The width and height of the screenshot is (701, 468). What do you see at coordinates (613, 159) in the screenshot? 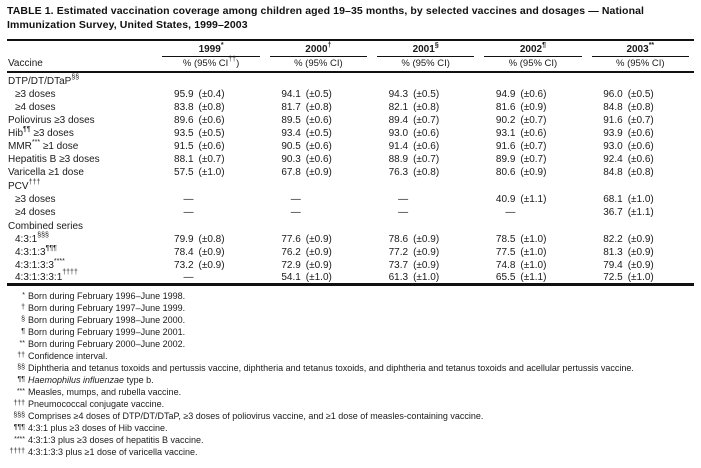
I see `coverage-value: 92.4` at bounding box center [613, 159].